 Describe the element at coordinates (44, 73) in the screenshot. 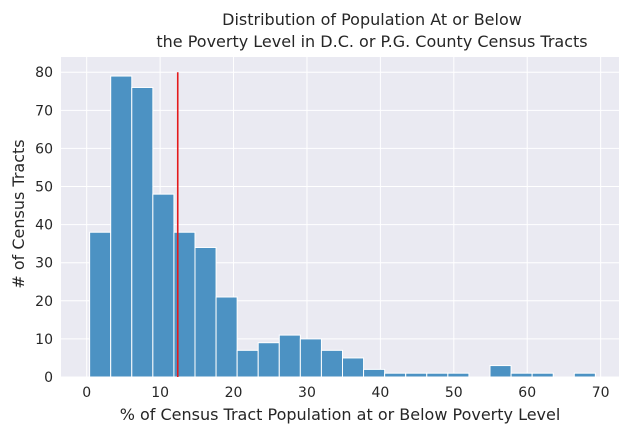

I see `y-tick-label: 80` at that location.